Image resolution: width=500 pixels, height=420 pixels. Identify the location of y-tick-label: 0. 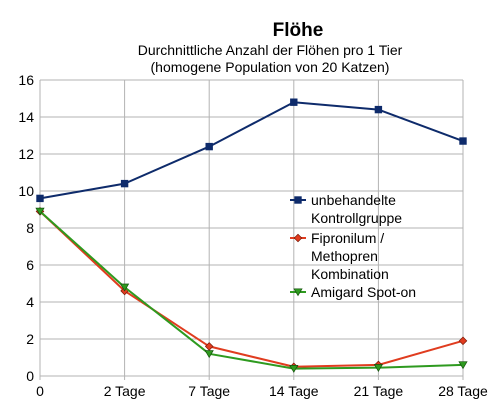
(30, 376).